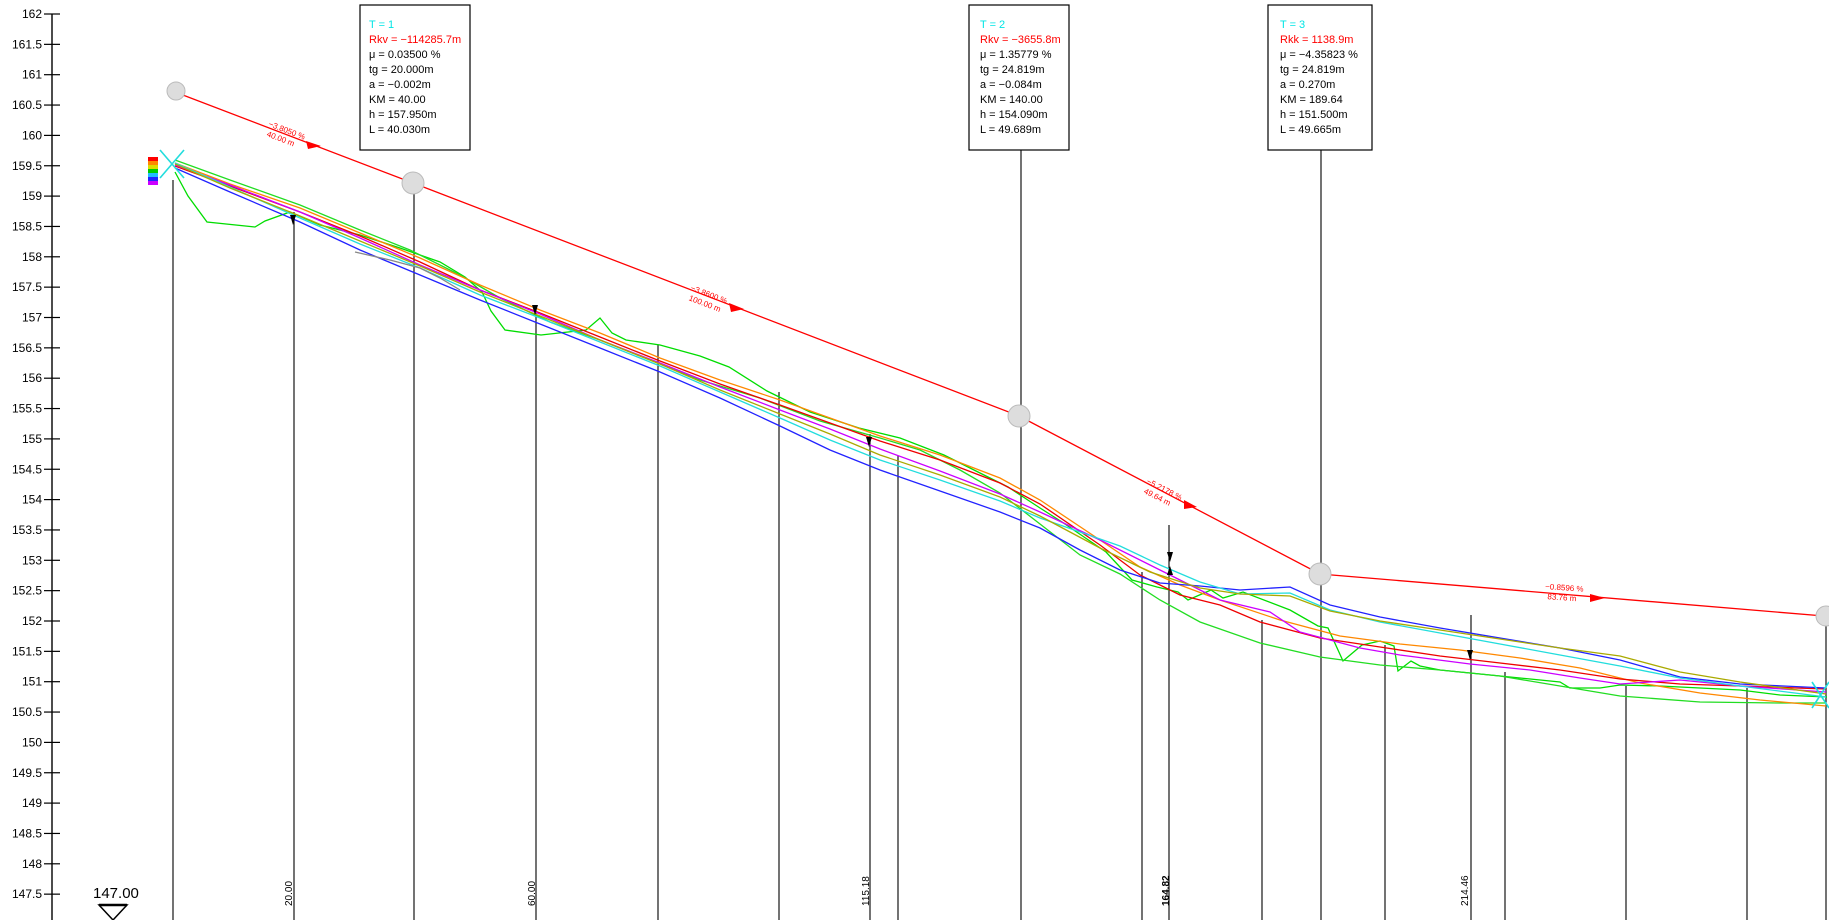  What do you see at coordinates (401, 70) in the screenshot?
I see `box1-tangent: tg = 20.000m` at bounding box center [401, 70].